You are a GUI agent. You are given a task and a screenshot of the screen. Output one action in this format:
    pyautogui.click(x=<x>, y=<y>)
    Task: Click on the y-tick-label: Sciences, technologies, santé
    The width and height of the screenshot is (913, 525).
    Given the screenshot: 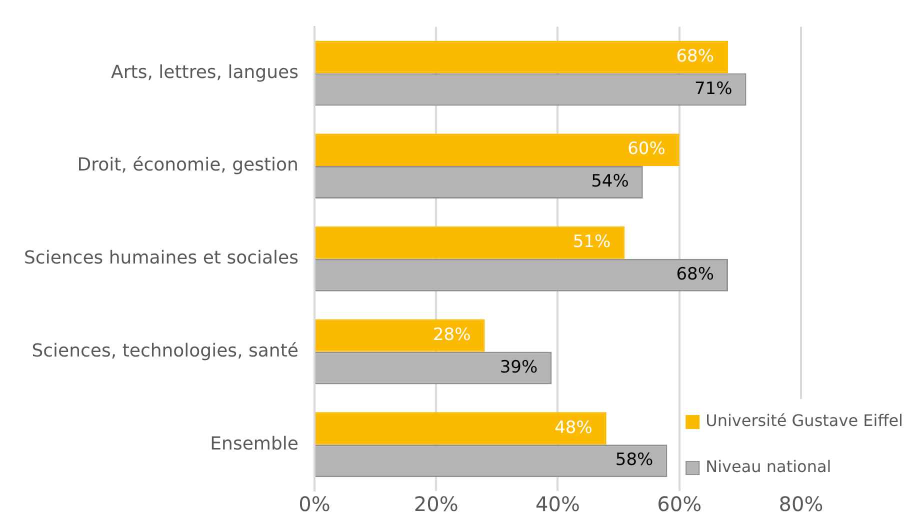 What is the action you would take?
    pyautogui.click(x=165, y=351)
    